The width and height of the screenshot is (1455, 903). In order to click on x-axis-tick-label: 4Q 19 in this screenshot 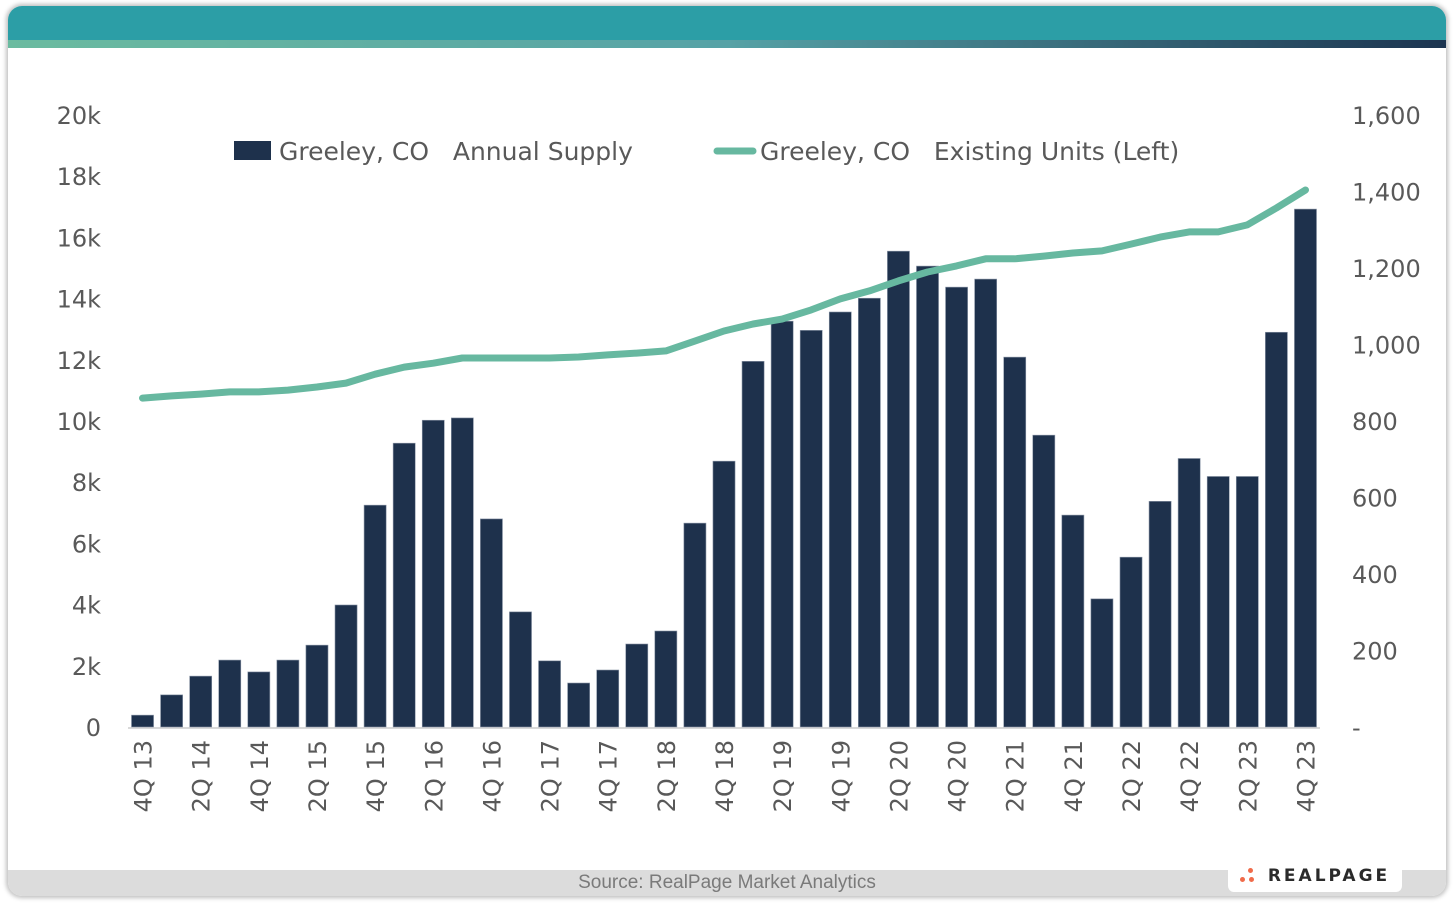, I will do `click(841, 776)`.